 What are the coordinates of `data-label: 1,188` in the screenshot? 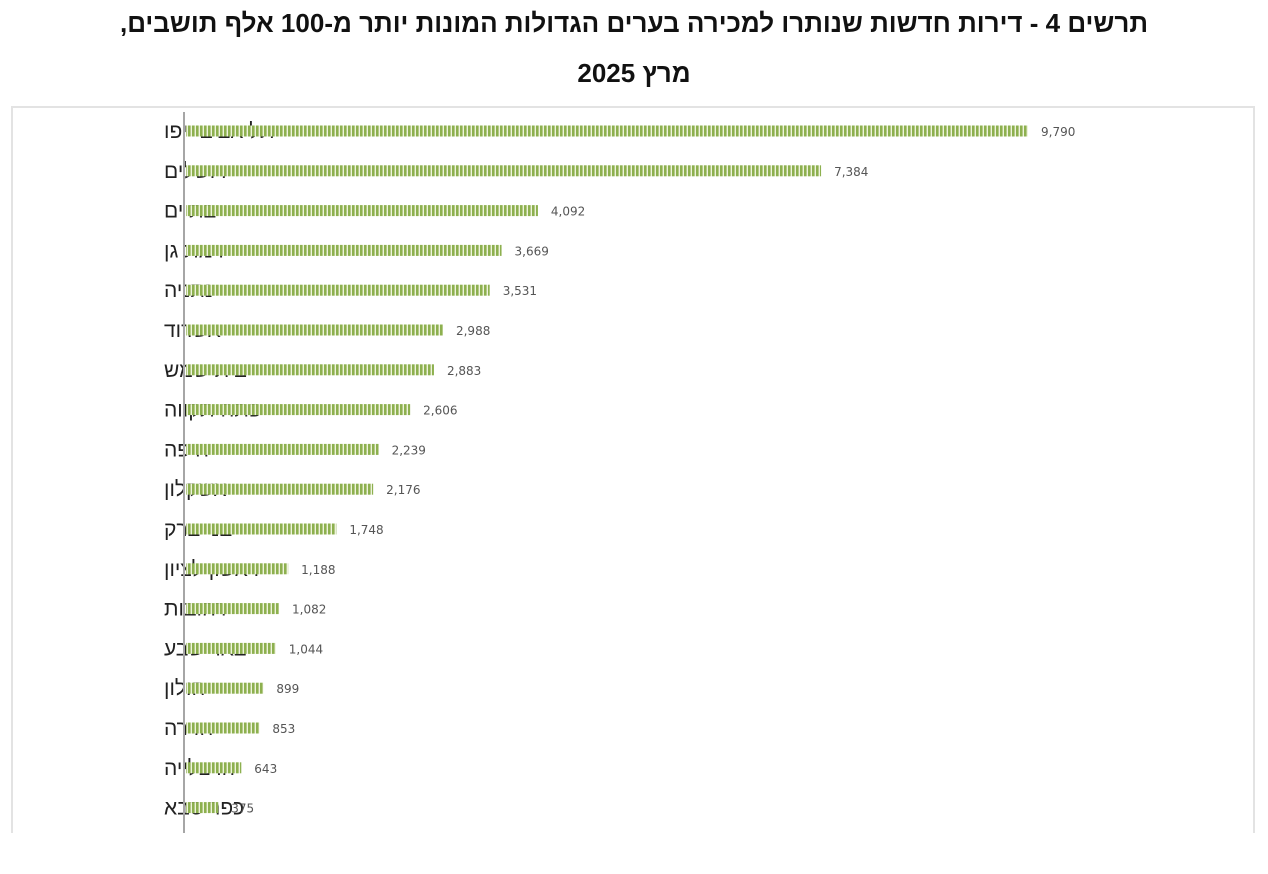 It's located at (318, 570).